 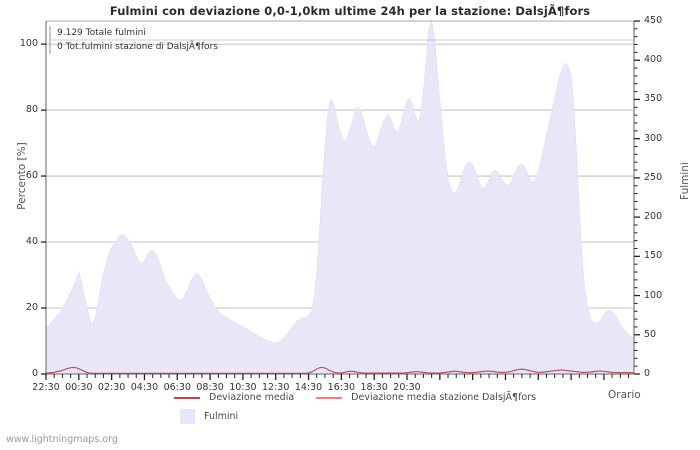 I want to click on y-right-tick-label: 200, so click(x=653, y=217).